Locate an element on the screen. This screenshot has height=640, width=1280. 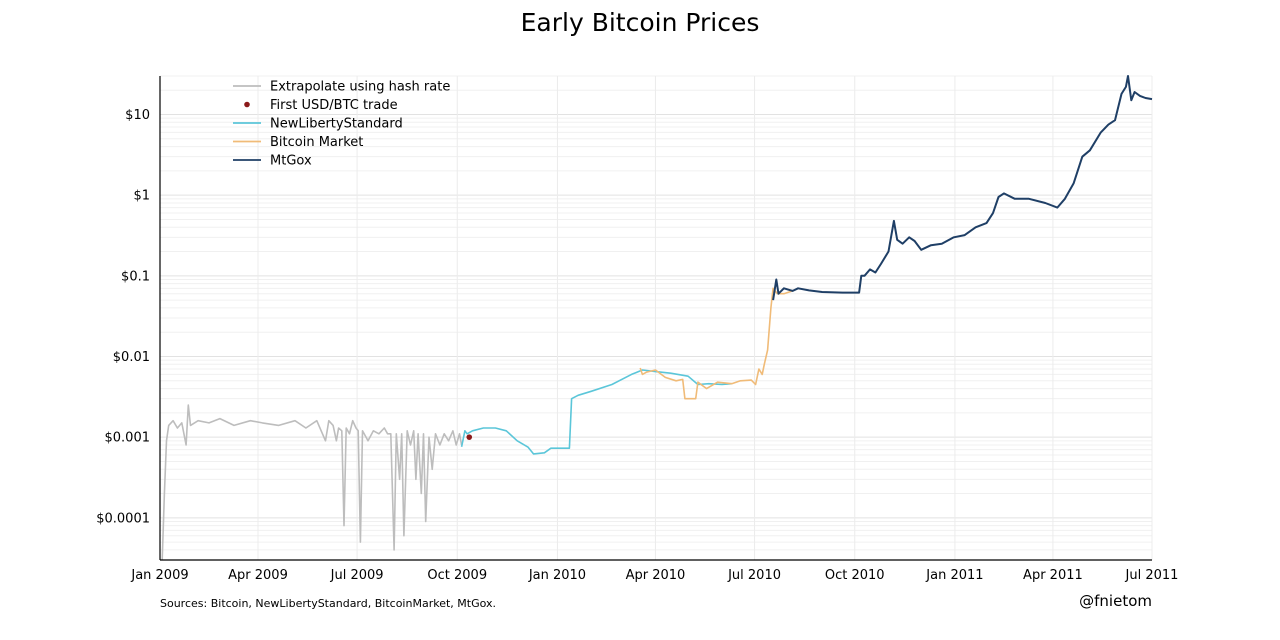
y-tick-label: $1 is located at coordinates (141, 196).